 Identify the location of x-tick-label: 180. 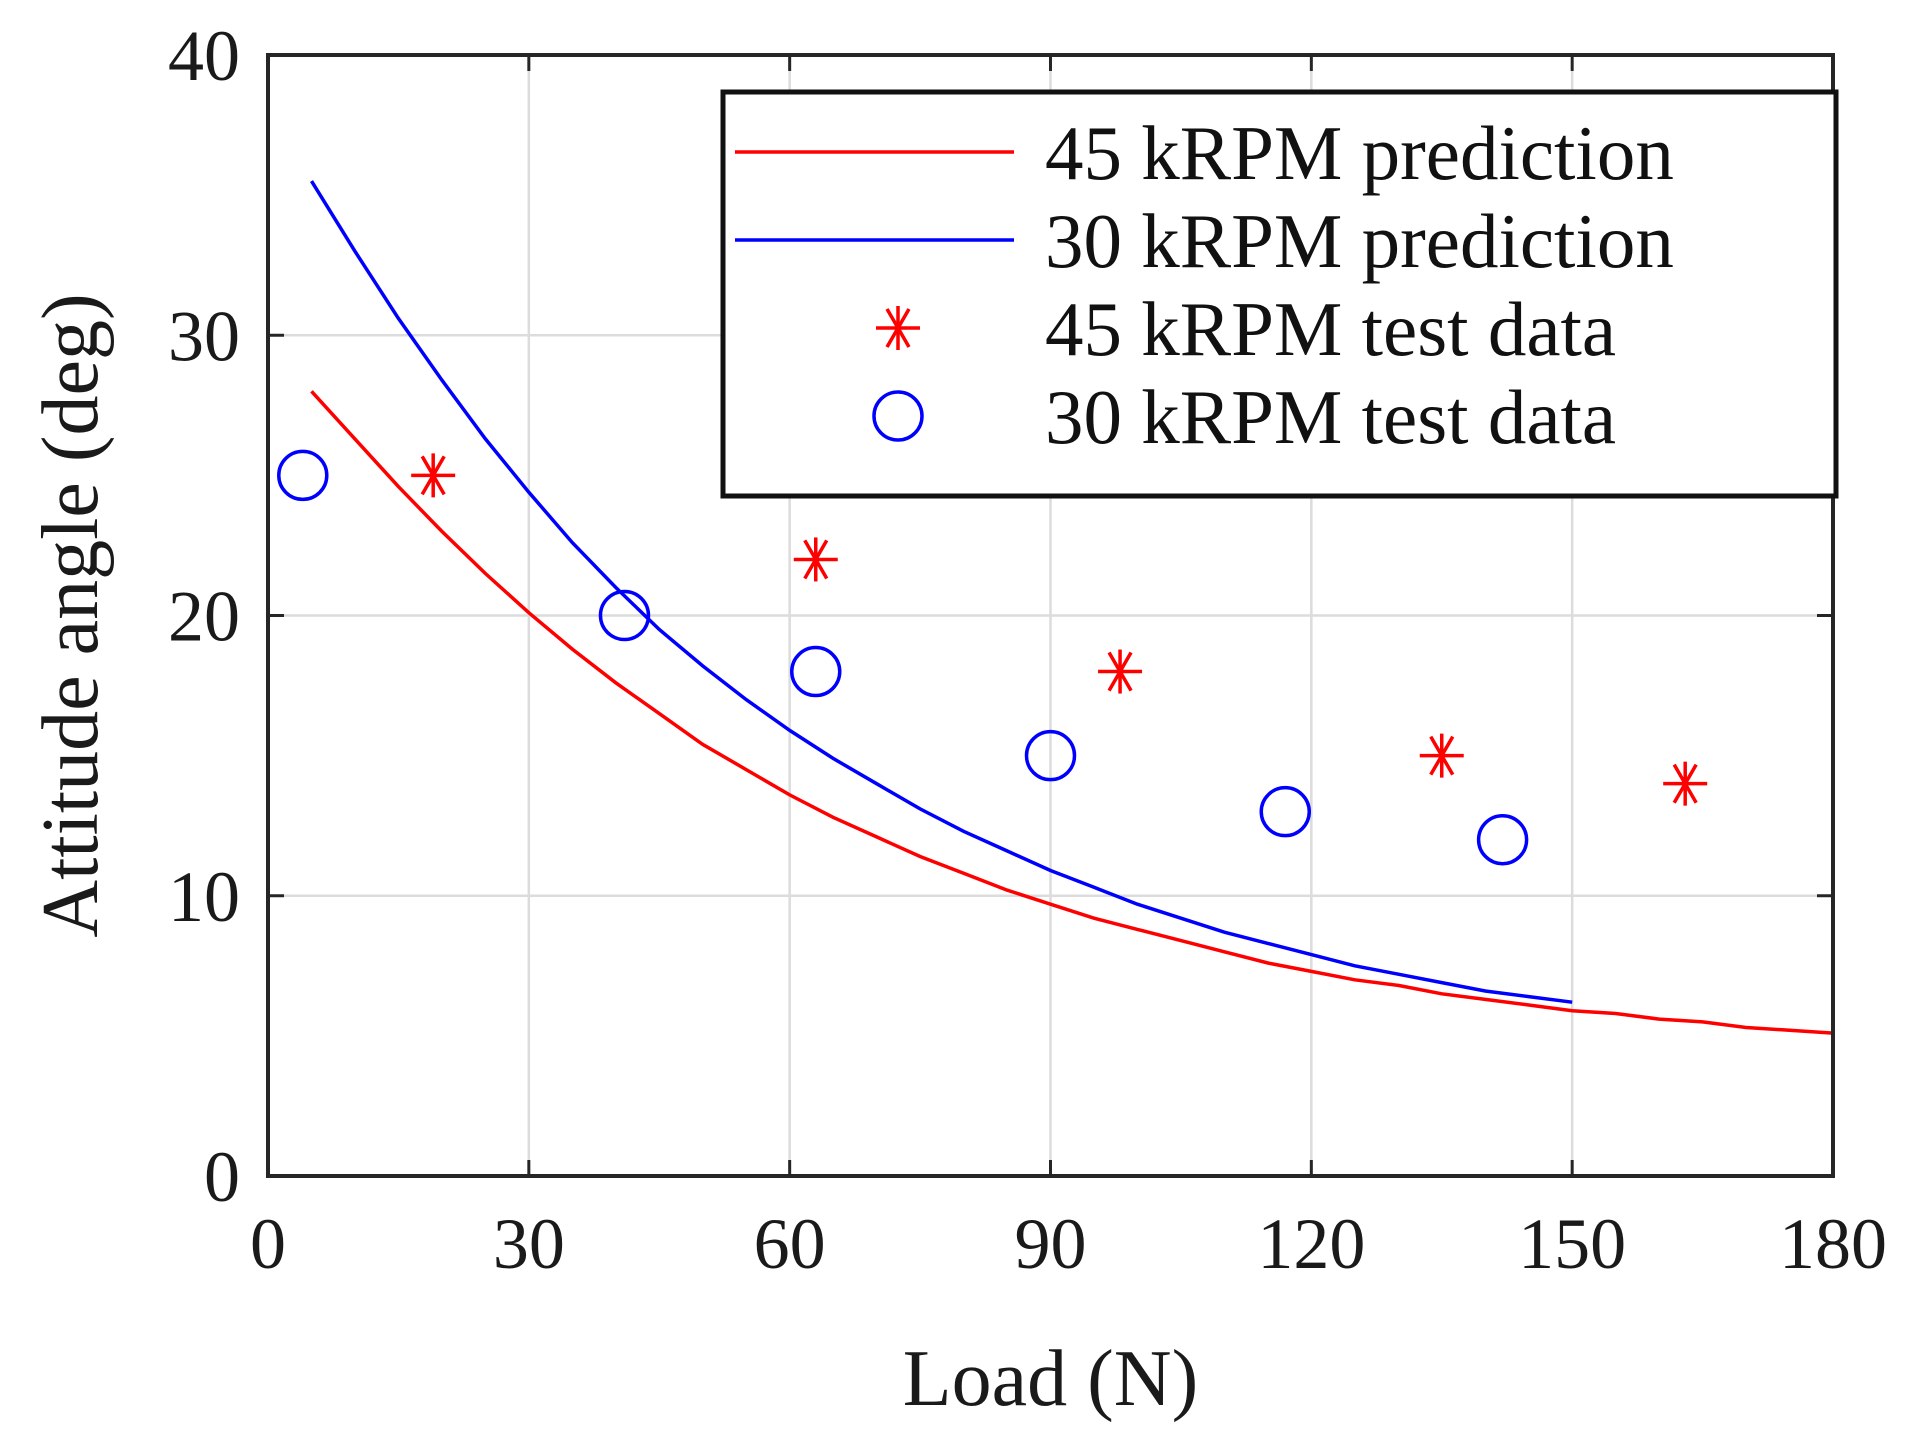
(1833, 1244).